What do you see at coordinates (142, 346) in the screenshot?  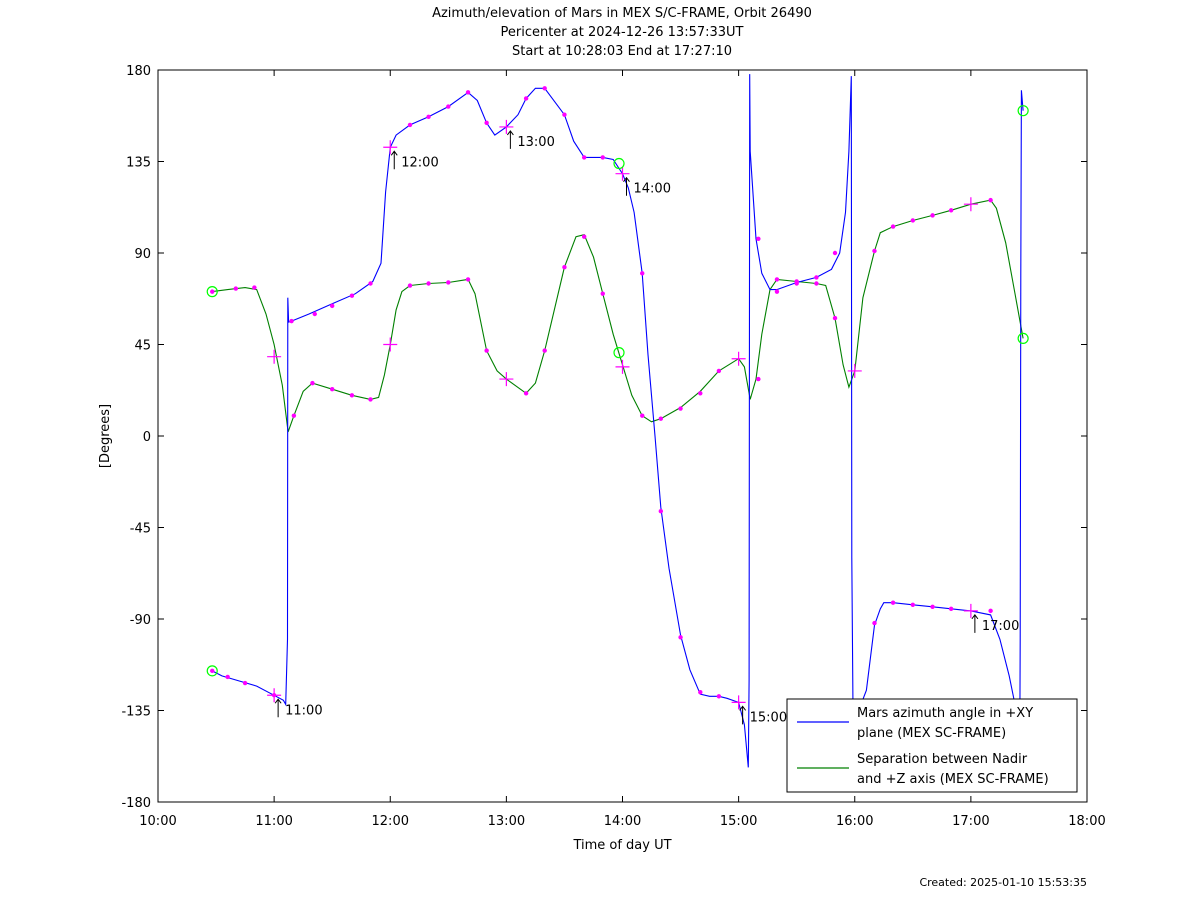 I see `y-tick-label: 45` at bounding box center [142, 346].